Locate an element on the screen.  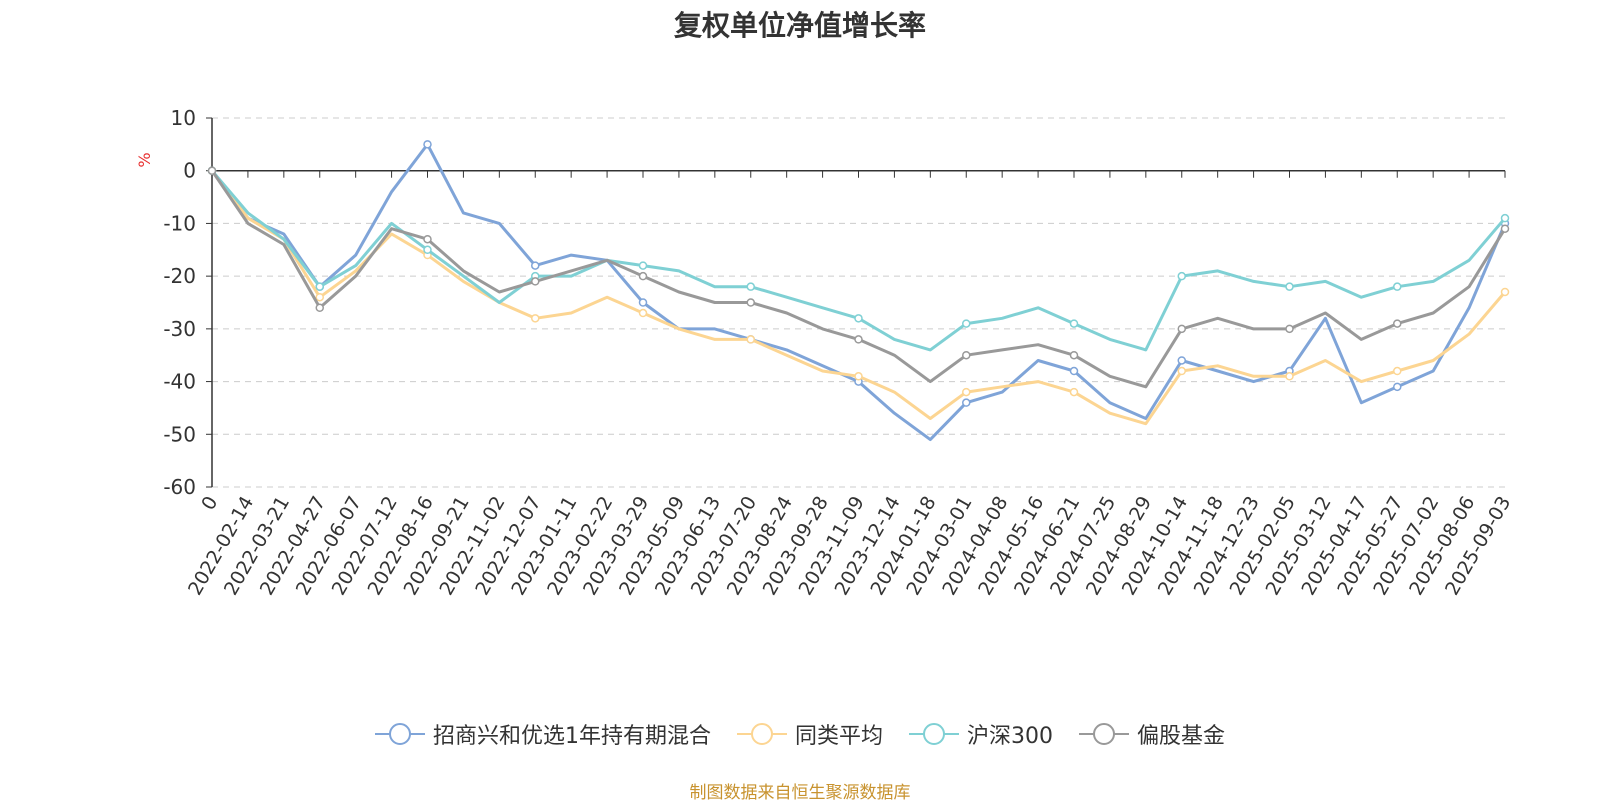
y-tick-label: -20 is located at coordinates (179, 276).